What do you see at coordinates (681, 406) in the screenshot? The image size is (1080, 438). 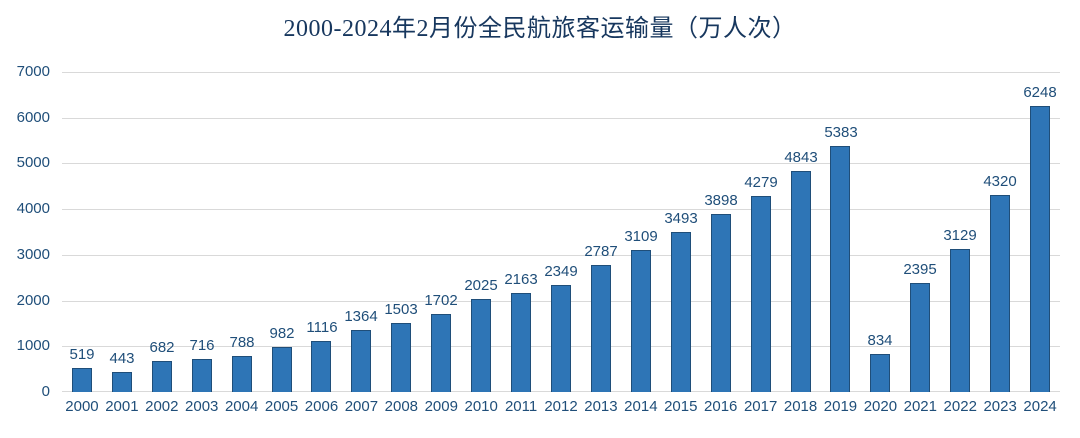 I see `x-tick-label: 2015` at bounding box center [681, 406].